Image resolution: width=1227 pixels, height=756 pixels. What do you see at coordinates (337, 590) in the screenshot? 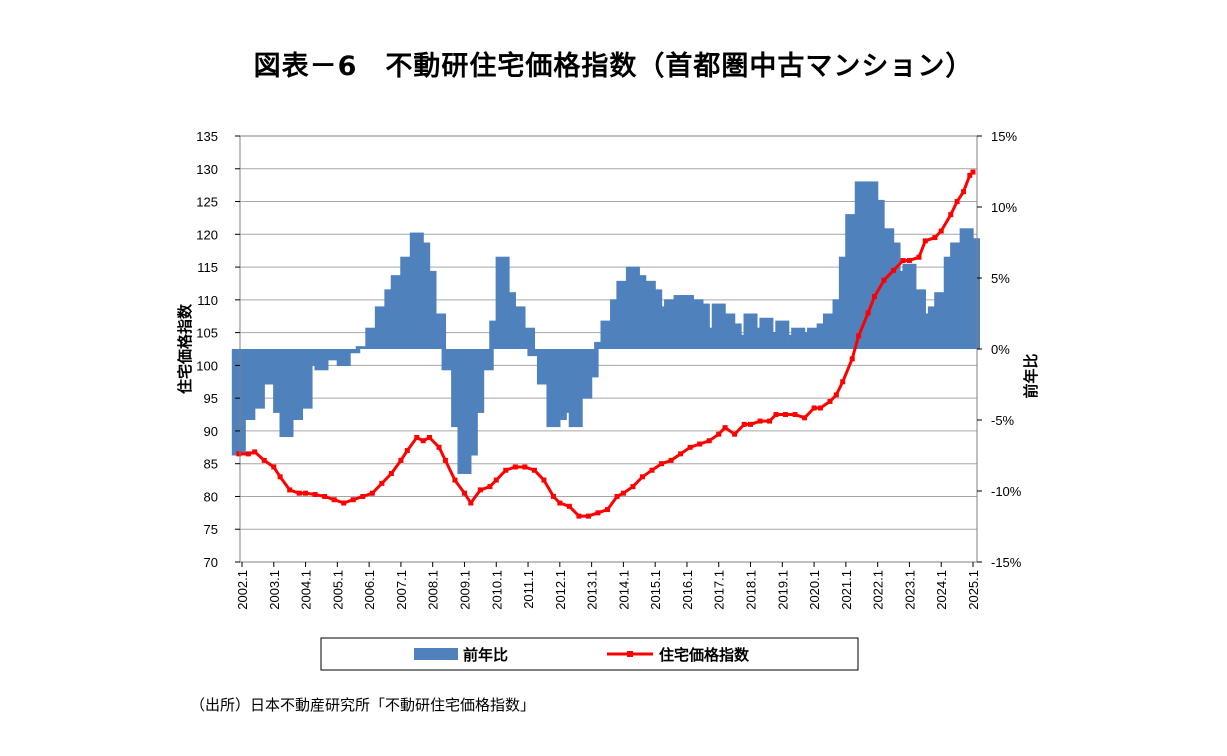
I see `x-tick-label: 2005.1` at bounding box center [337, 590].